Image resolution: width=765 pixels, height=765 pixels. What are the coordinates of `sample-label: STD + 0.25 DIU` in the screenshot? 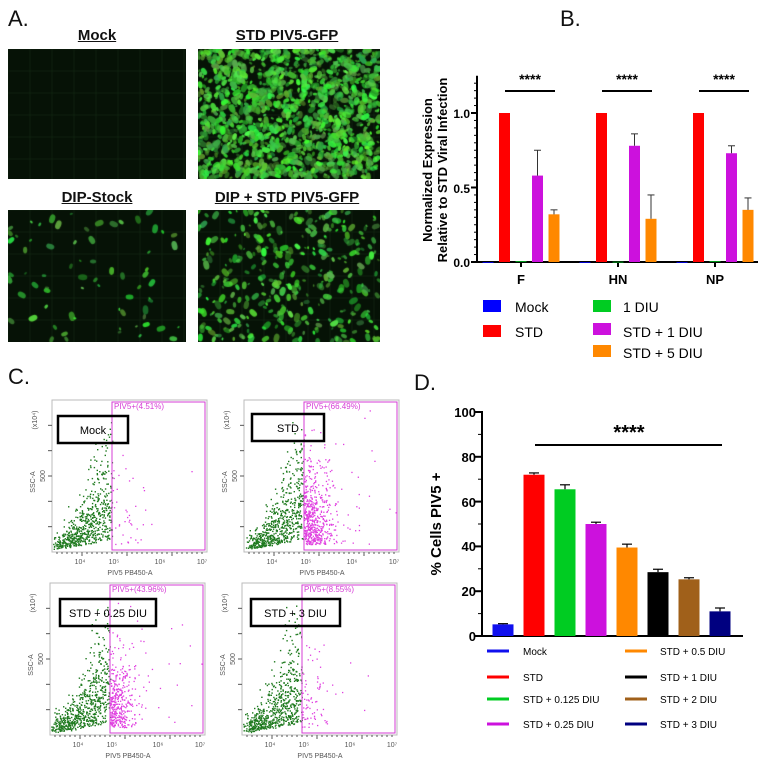 It's located at (108, 614).